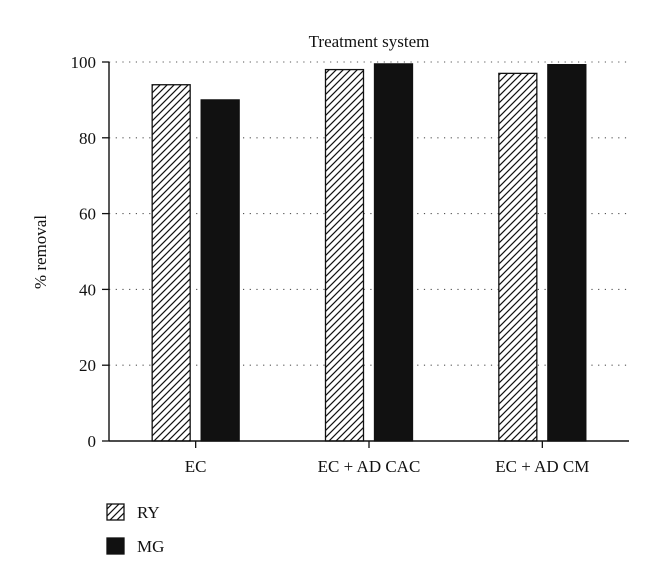 This screenshot has width=660, height=583. Describe the element at coordinates (542, 466) in the screenshot. I see `x-tick-label: EC + AD CM` at that location.